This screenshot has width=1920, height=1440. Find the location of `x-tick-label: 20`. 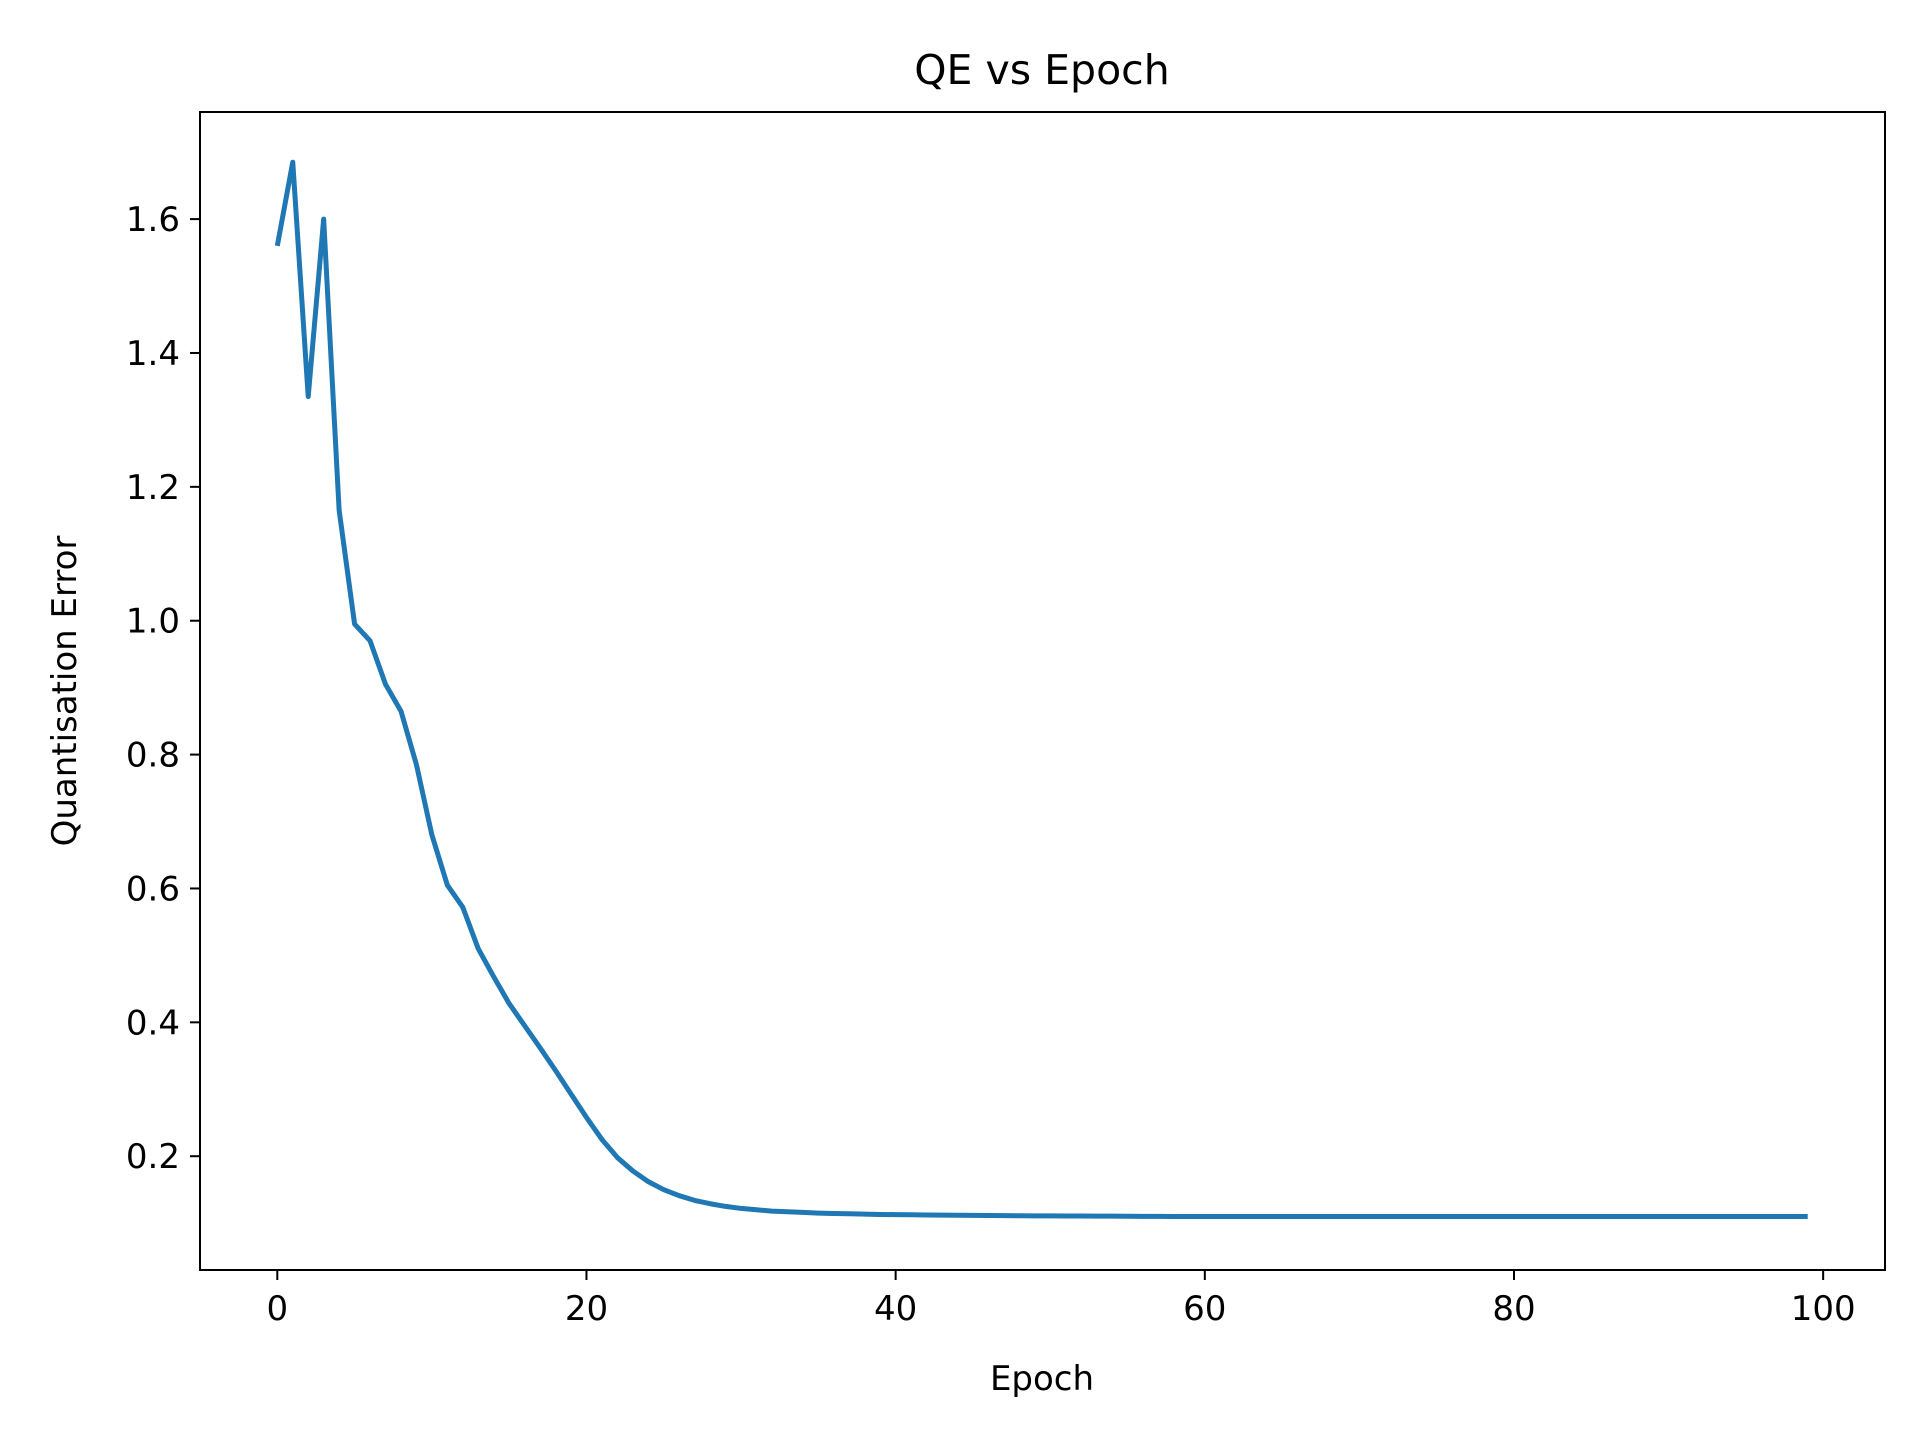

x-tick-label: 20 is located at coordinates (586, 1309).